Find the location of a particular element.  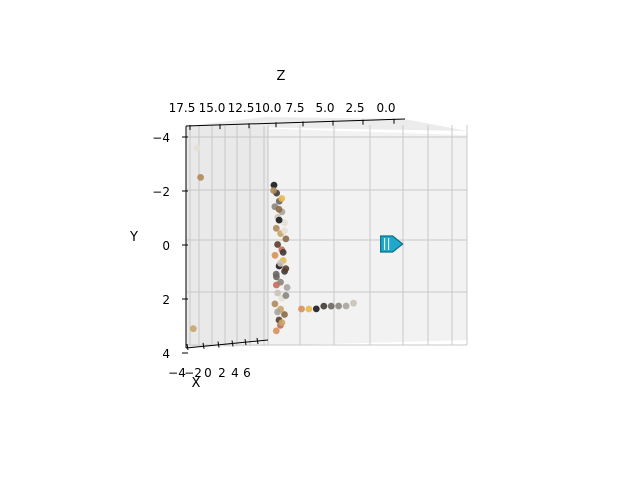

direction-marker is located at coordinates (392, 244).